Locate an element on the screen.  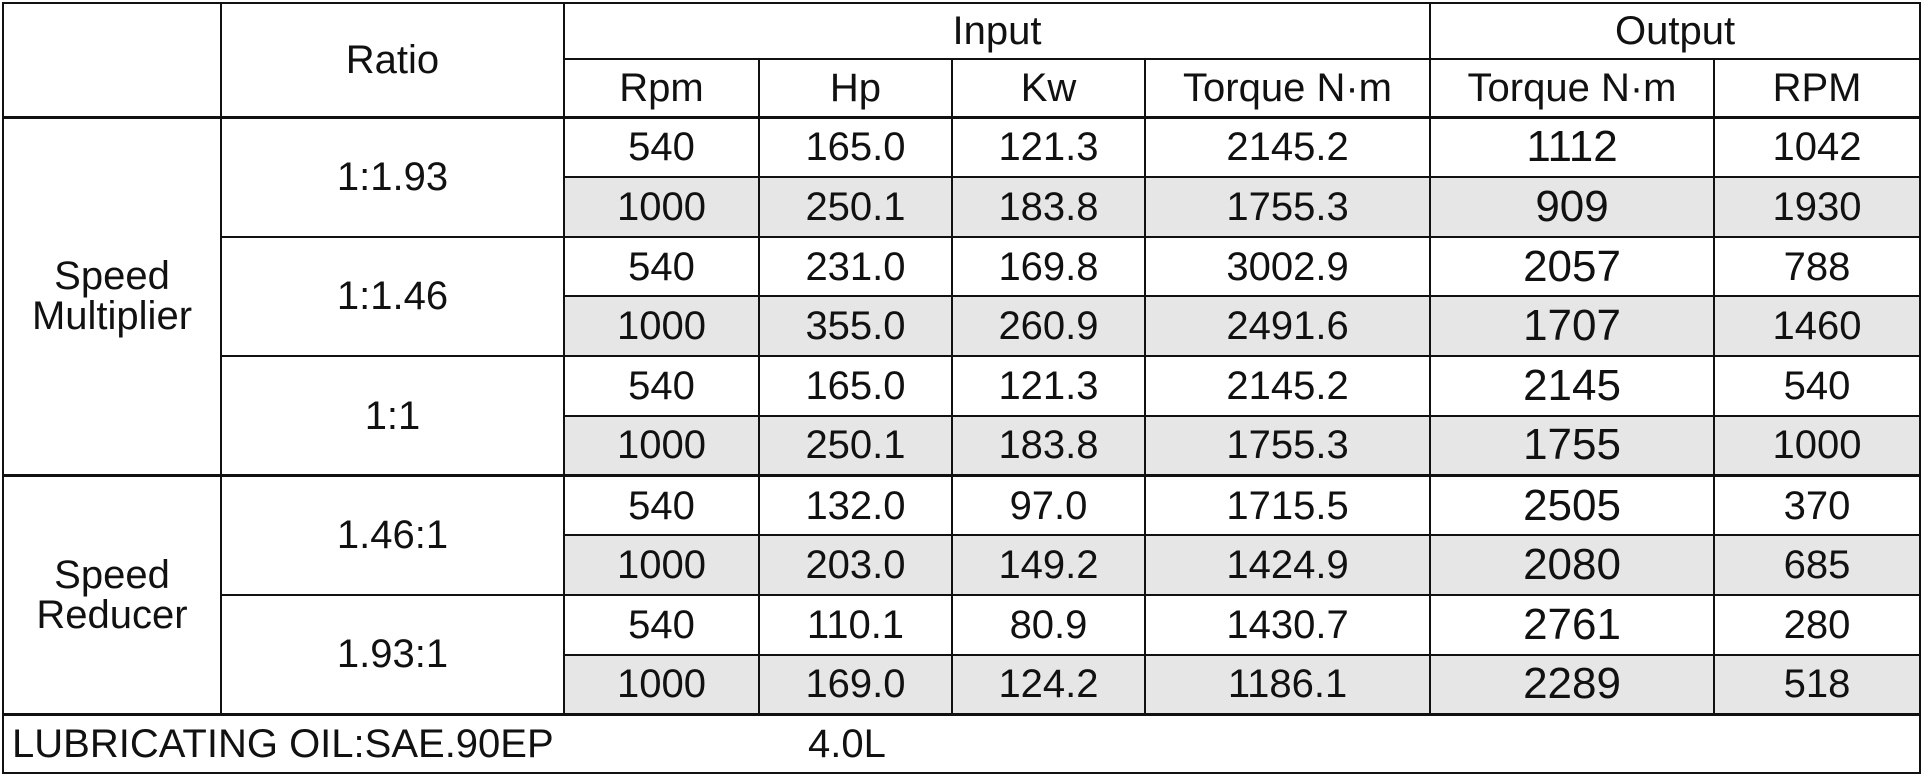
lubricating-oil-volume: 4.0L is located at coordinates (1340, 743).